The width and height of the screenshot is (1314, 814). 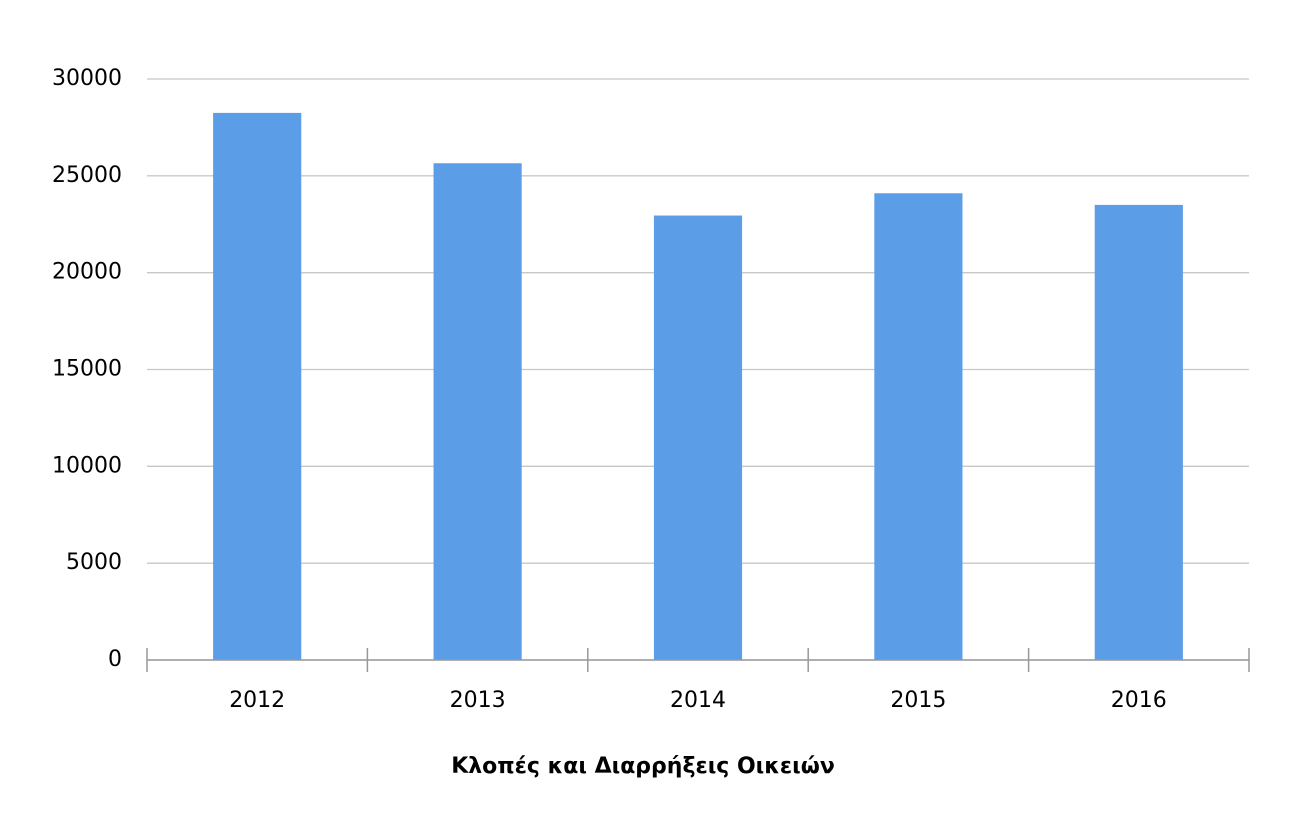 I want to click on x-tick-label: 2013, so click(x=478, y=700).